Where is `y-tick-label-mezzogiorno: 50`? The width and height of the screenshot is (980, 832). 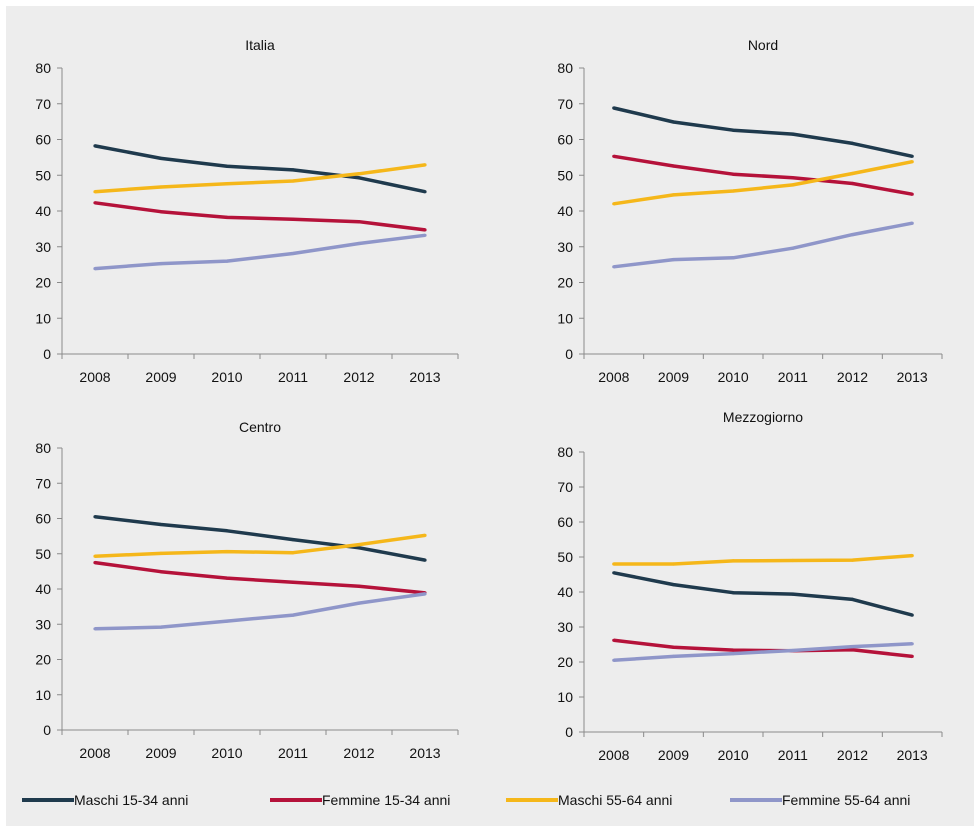 y-tick-label-mezzogiorno: 50 is located at coordinates (565, 557).